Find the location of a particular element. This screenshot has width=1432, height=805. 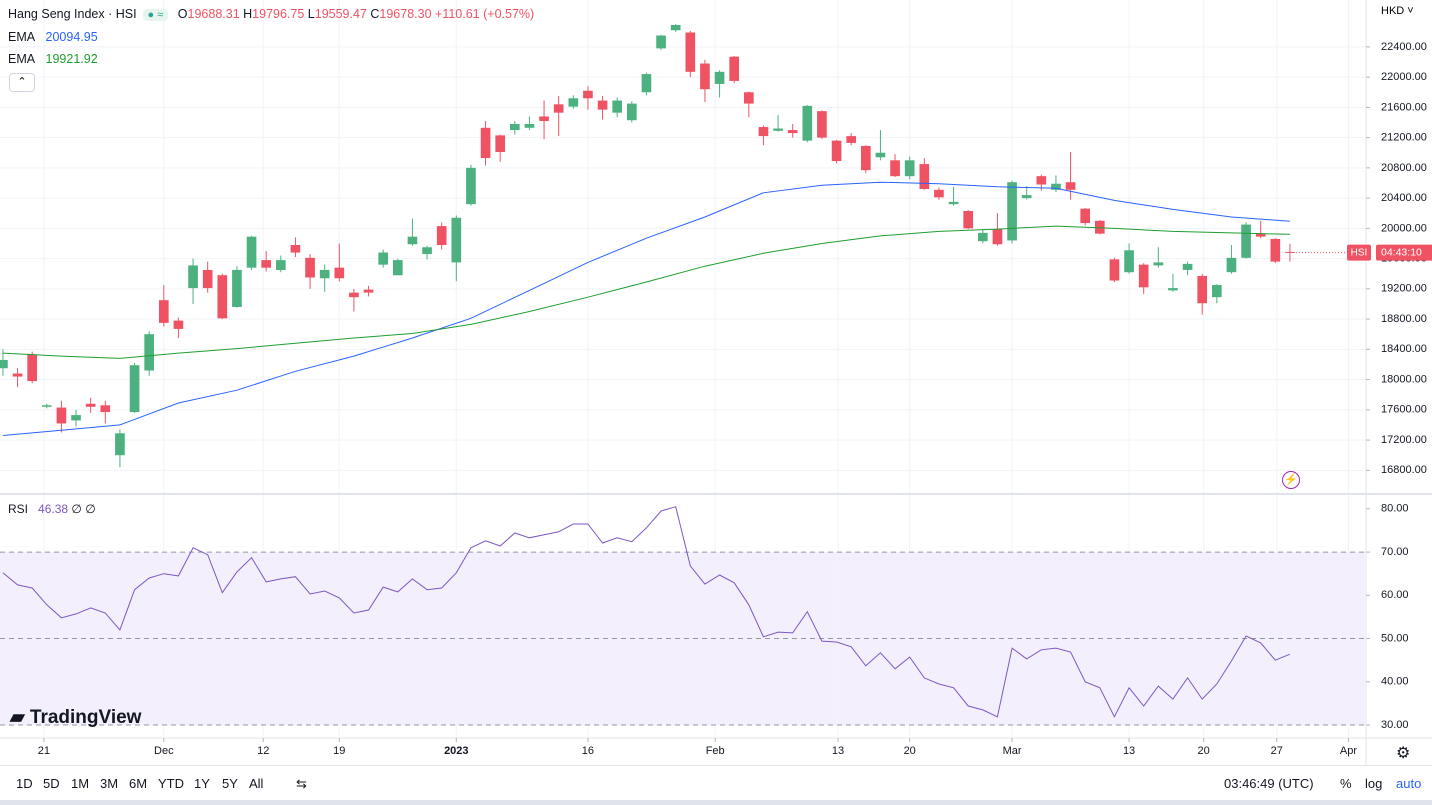

y-tick-label: 16800.00 is located at coordinates (1404, 470).